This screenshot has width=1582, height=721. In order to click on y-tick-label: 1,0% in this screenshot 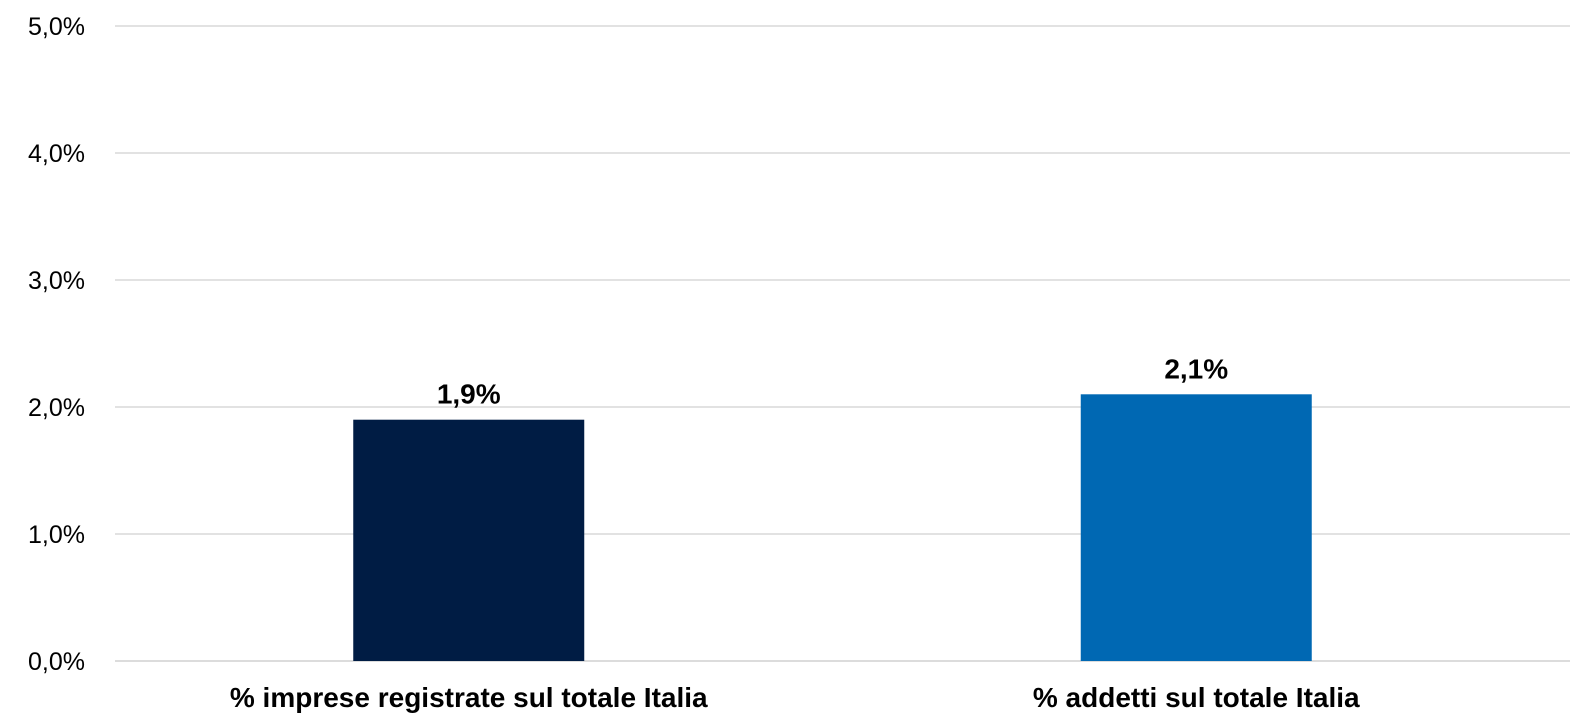, I will do `click(56, 535)`.